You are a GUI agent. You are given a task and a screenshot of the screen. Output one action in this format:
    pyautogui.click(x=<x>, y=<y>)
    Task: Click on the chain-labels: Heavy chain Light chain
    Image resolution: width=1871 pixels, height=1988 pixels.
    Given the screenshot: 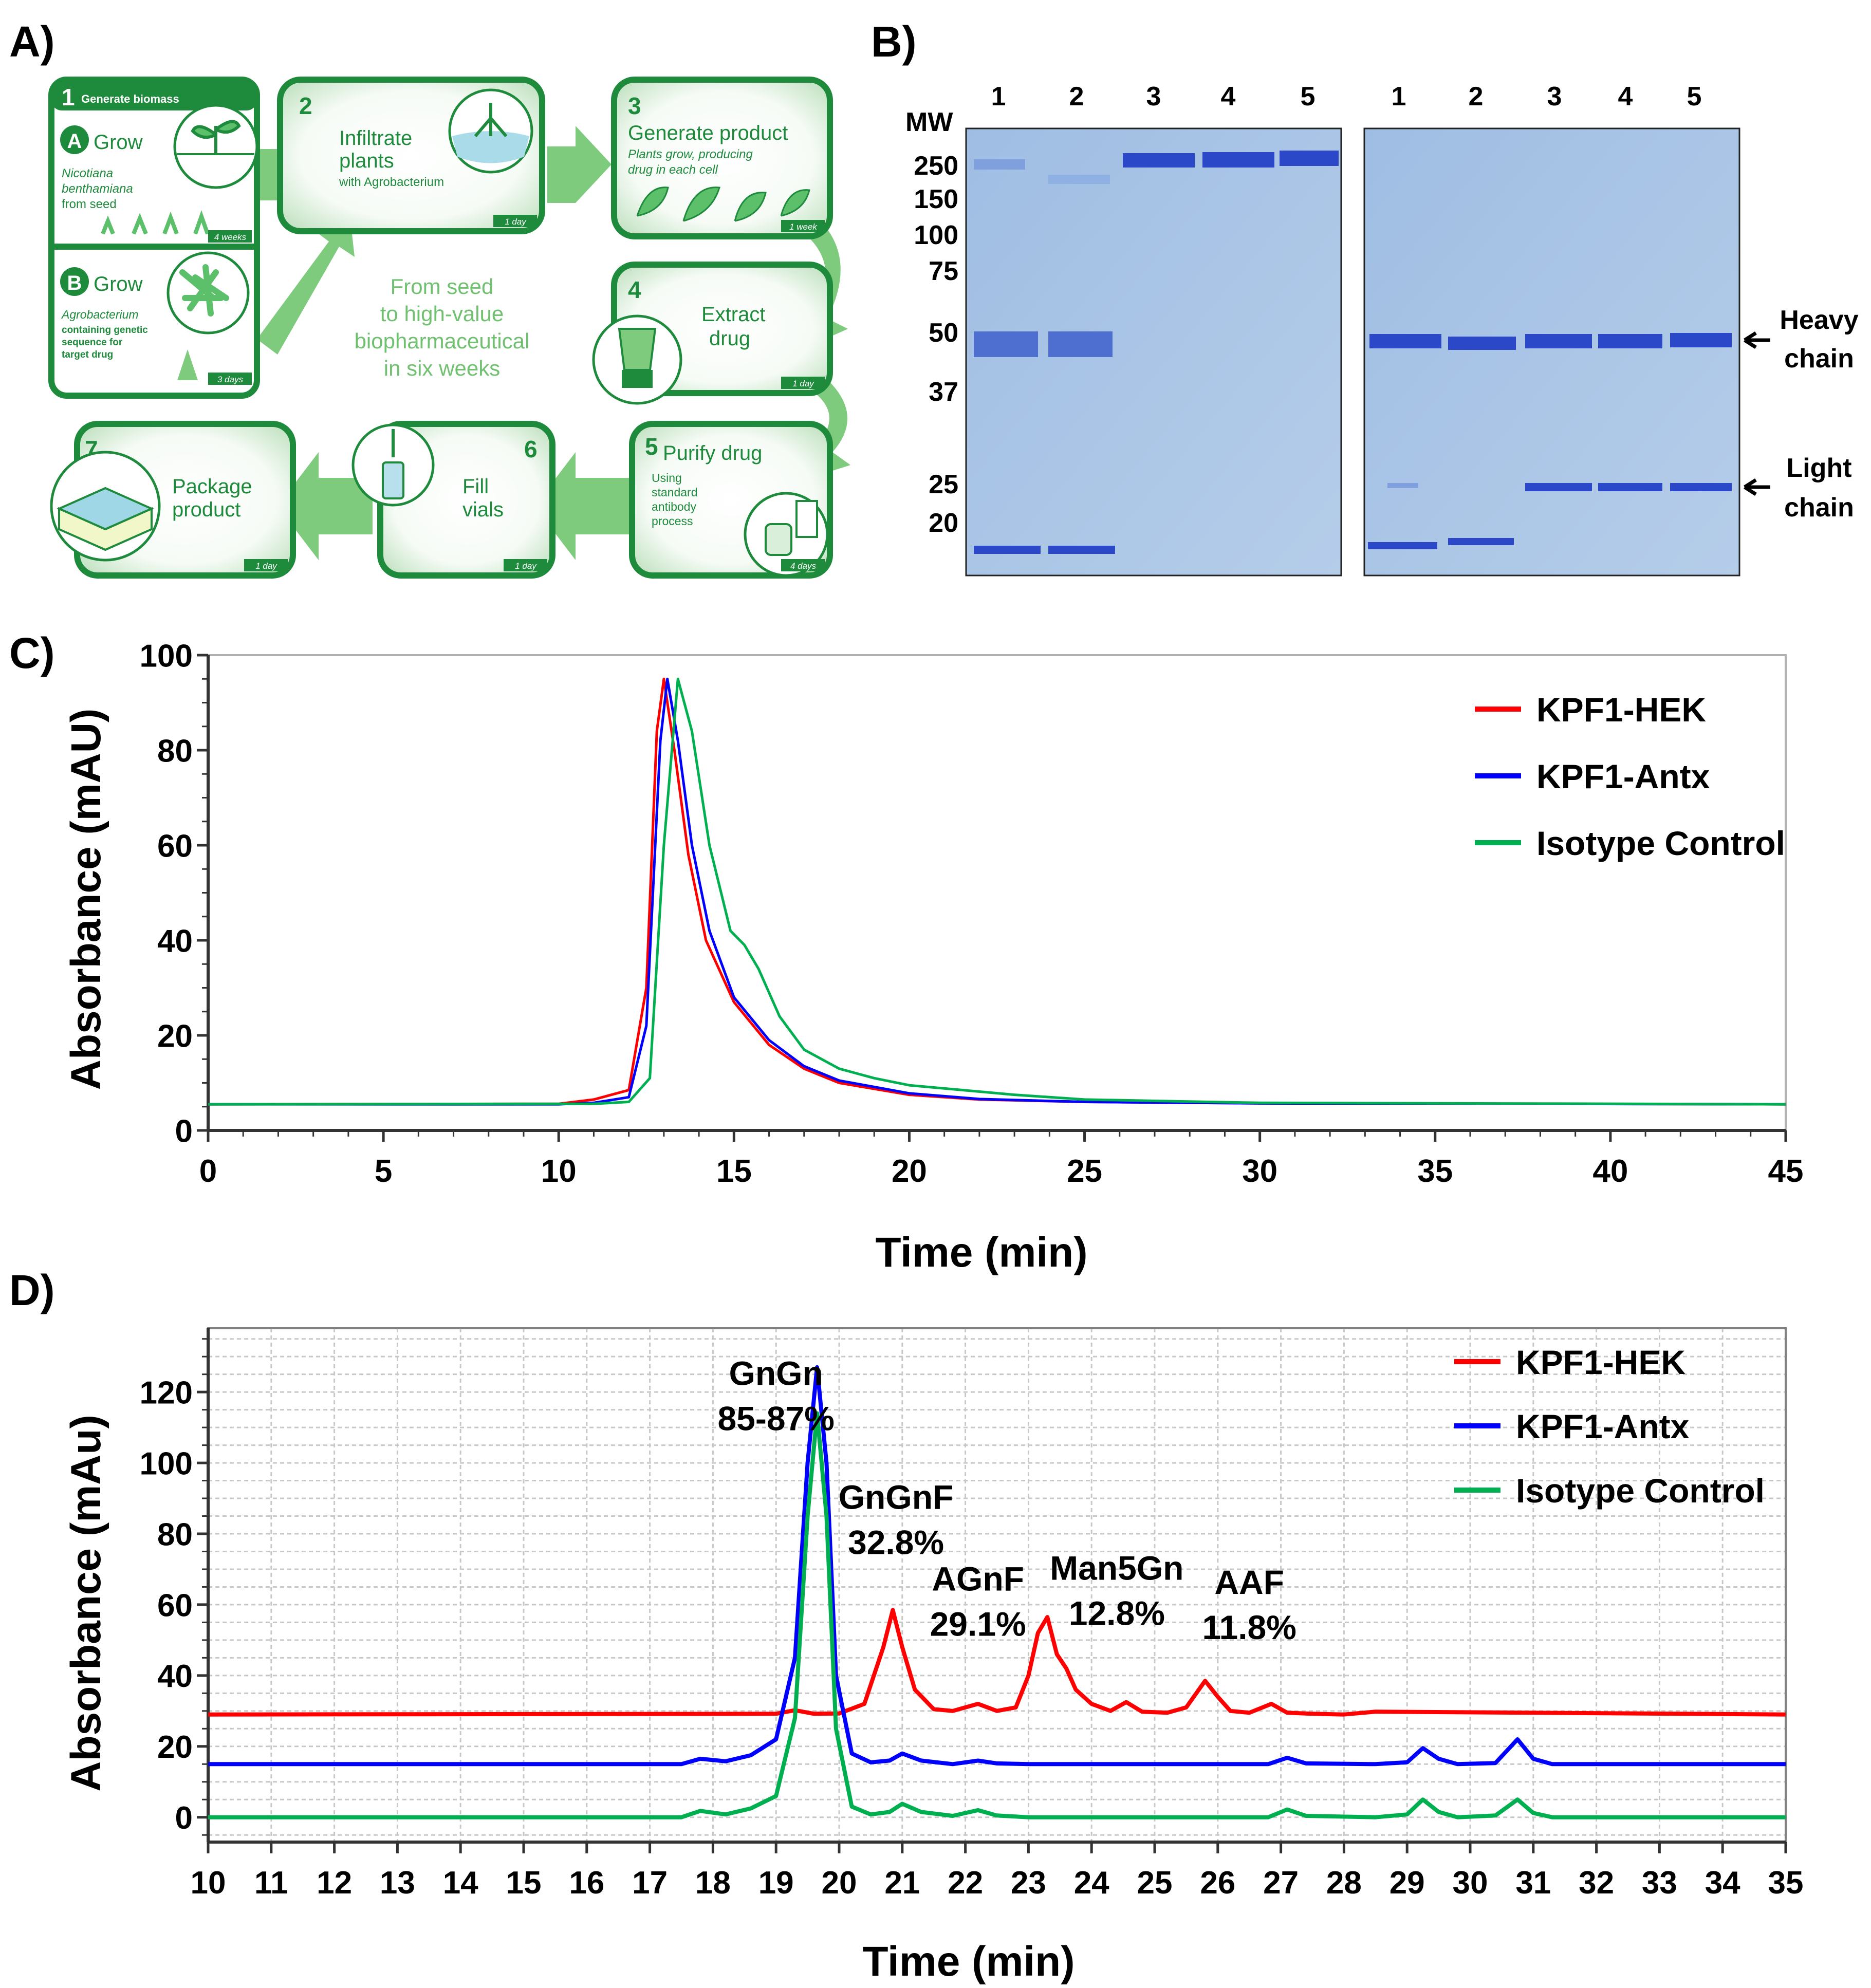 What is the action you would take?
    pyautogui.click(x=1801, y=414)
    